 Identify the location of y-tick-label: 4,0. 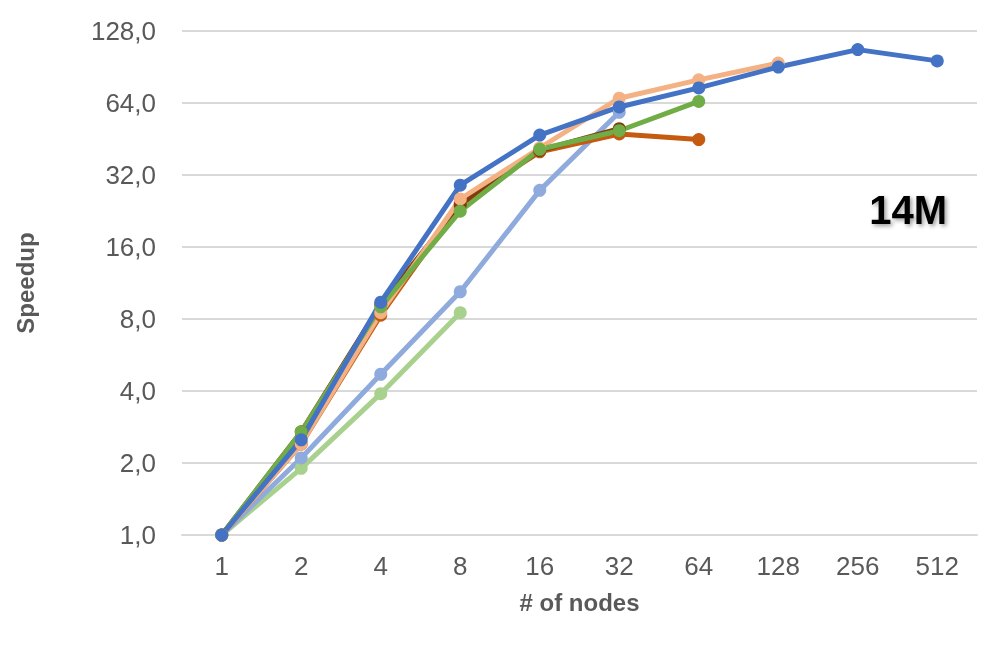
(137, 391).